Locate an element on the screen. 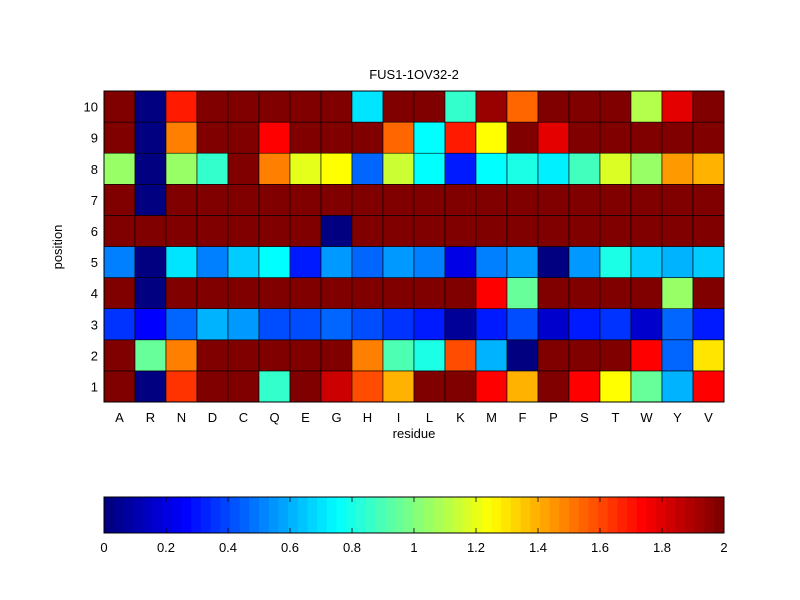 Image resolution: width=800 pixels, height=600 pixels. x-tick-label: K is located at coordinates (460, 417).